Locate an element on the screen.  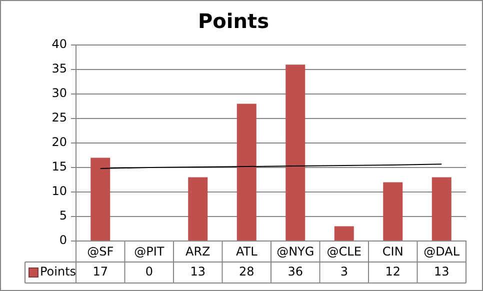
chart-title: Points is located at coordinates (233, 21).